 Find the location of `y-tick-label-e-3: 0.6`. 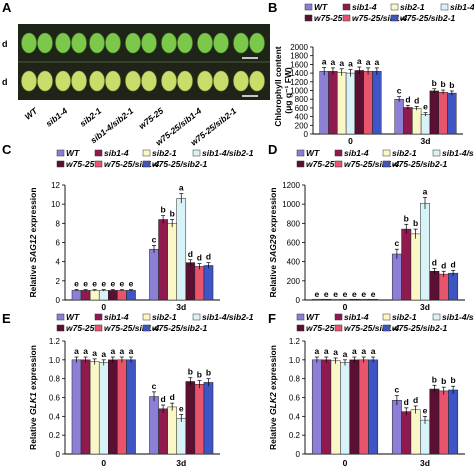

y-tick-label-e-3: 0.6 is located at coordinates (55, 398).